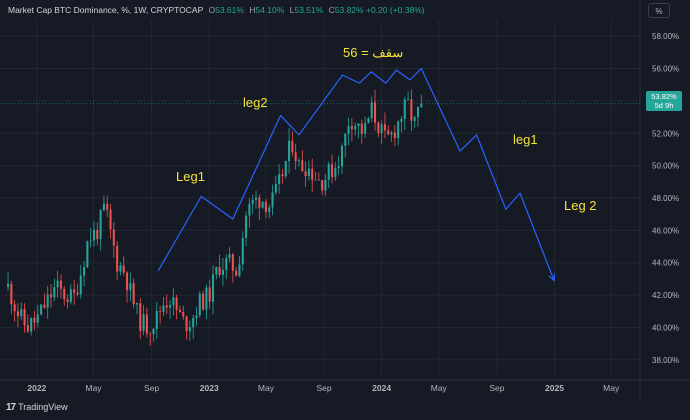  Describe the element at coordinates (292, 10) in the screenshot. I see `low-label: L` at that location.